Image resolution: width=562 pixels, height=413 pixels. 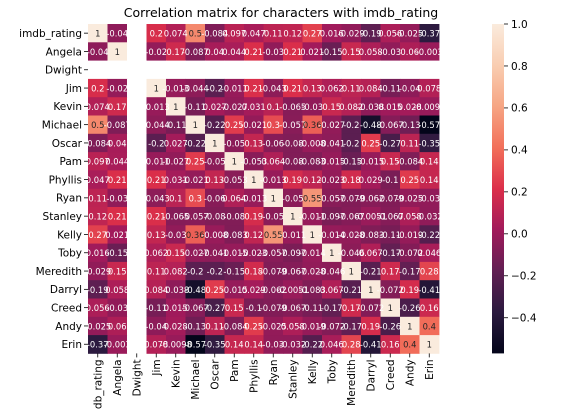 What do you see at coordinates (351, 308) in the screenshot?
I see `cell-value-label: 0.17` at bounding box center [351, 308].